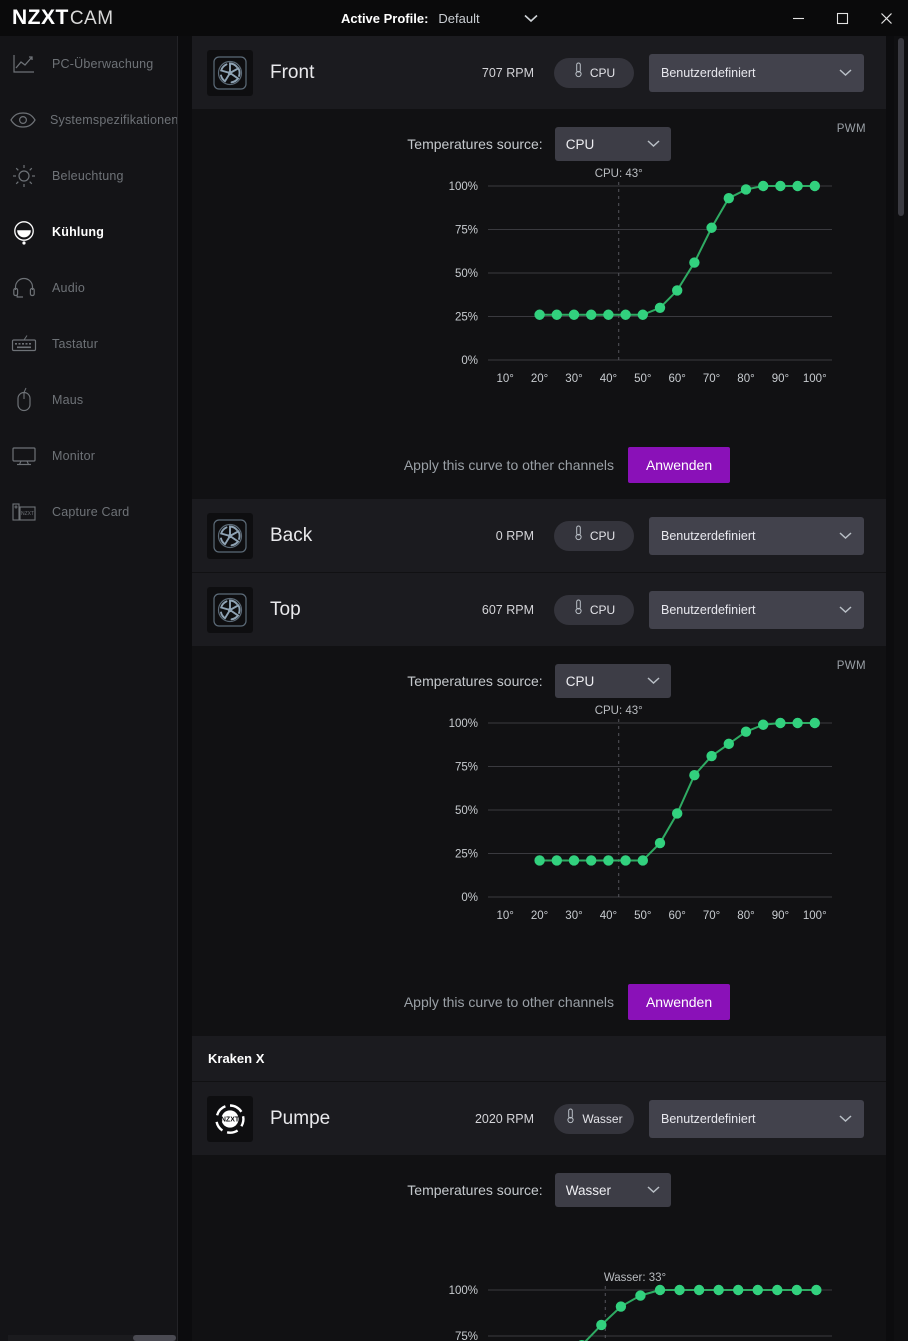  Describe the element at coordinates (89, 120) in the screenshot. I see `sidebar-item-system-specs: Systemspezifikationen` at that location.